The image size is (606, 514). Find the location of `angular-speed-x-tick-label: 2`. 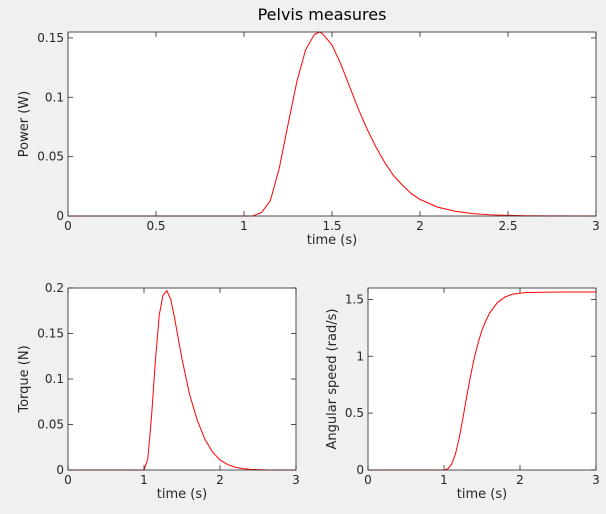

angular-speed-x-tick-label: 2 is located at coordinates (520, 480).